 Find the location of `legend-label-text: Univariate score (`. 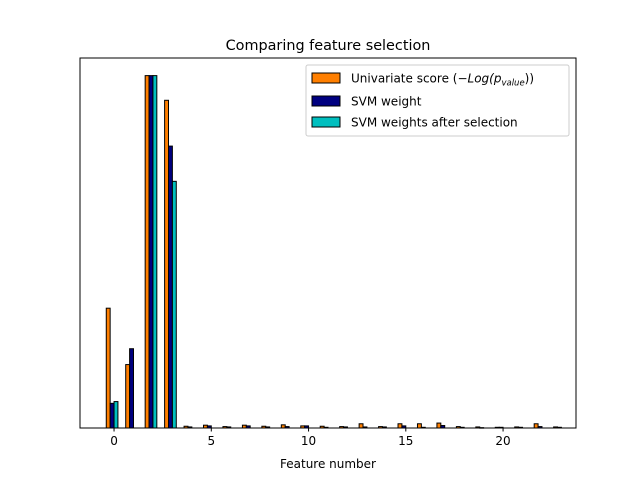

legend-label-text: Univariate score ( is located at coordinates (404, 79).